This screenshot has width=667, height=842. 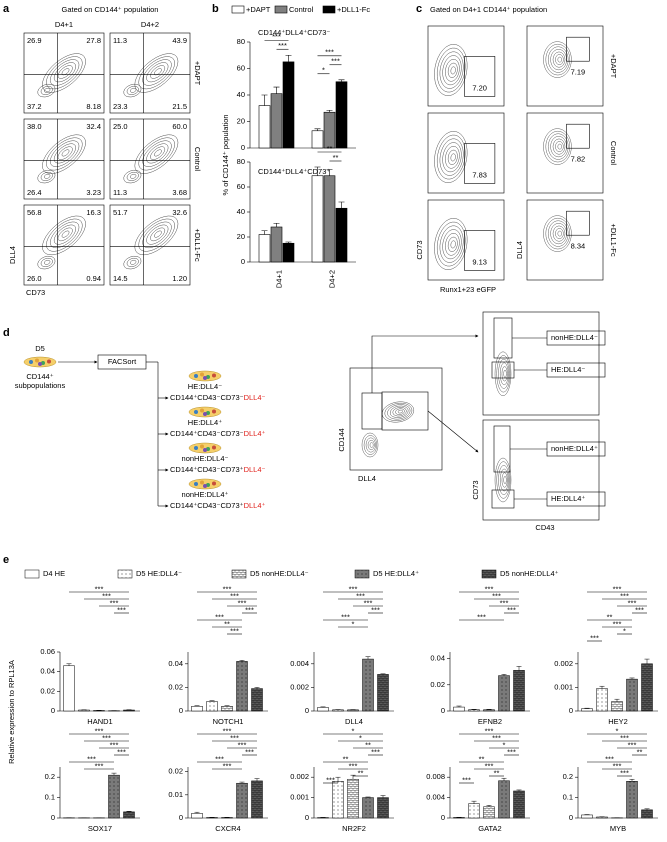 What do you see at coordinates (255, 469) in the screenshot?
I see `dll4-text: DLL4⁻` at bounding box center [255, 469].